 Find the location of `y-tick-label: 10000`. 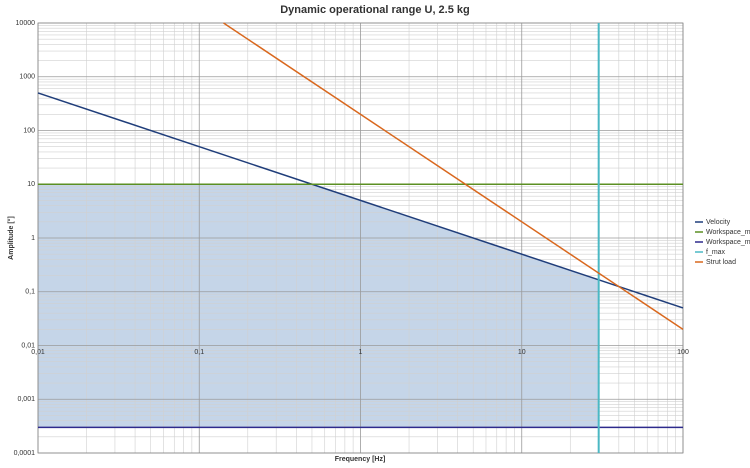

y-tick-label: 10000 is located at coordinates (26, 23).